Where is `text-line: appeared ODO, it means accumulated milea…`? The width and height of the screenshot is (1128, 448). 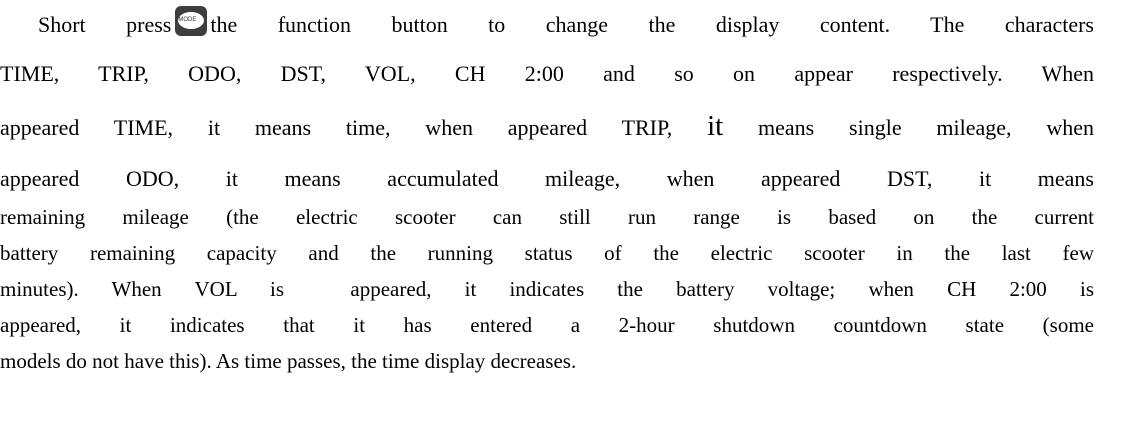 text-line: appeared ODO, it means accumulated milea… is located at coordinates (547, 179).